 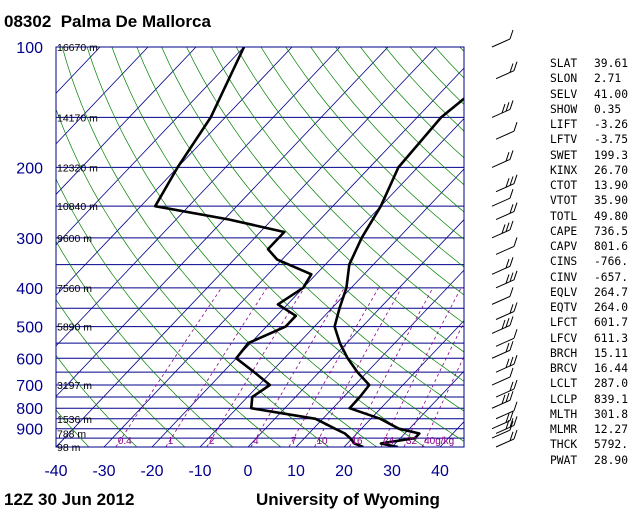 I want to click on mixing-ratio-label: 10, so click(x=322, y=441).